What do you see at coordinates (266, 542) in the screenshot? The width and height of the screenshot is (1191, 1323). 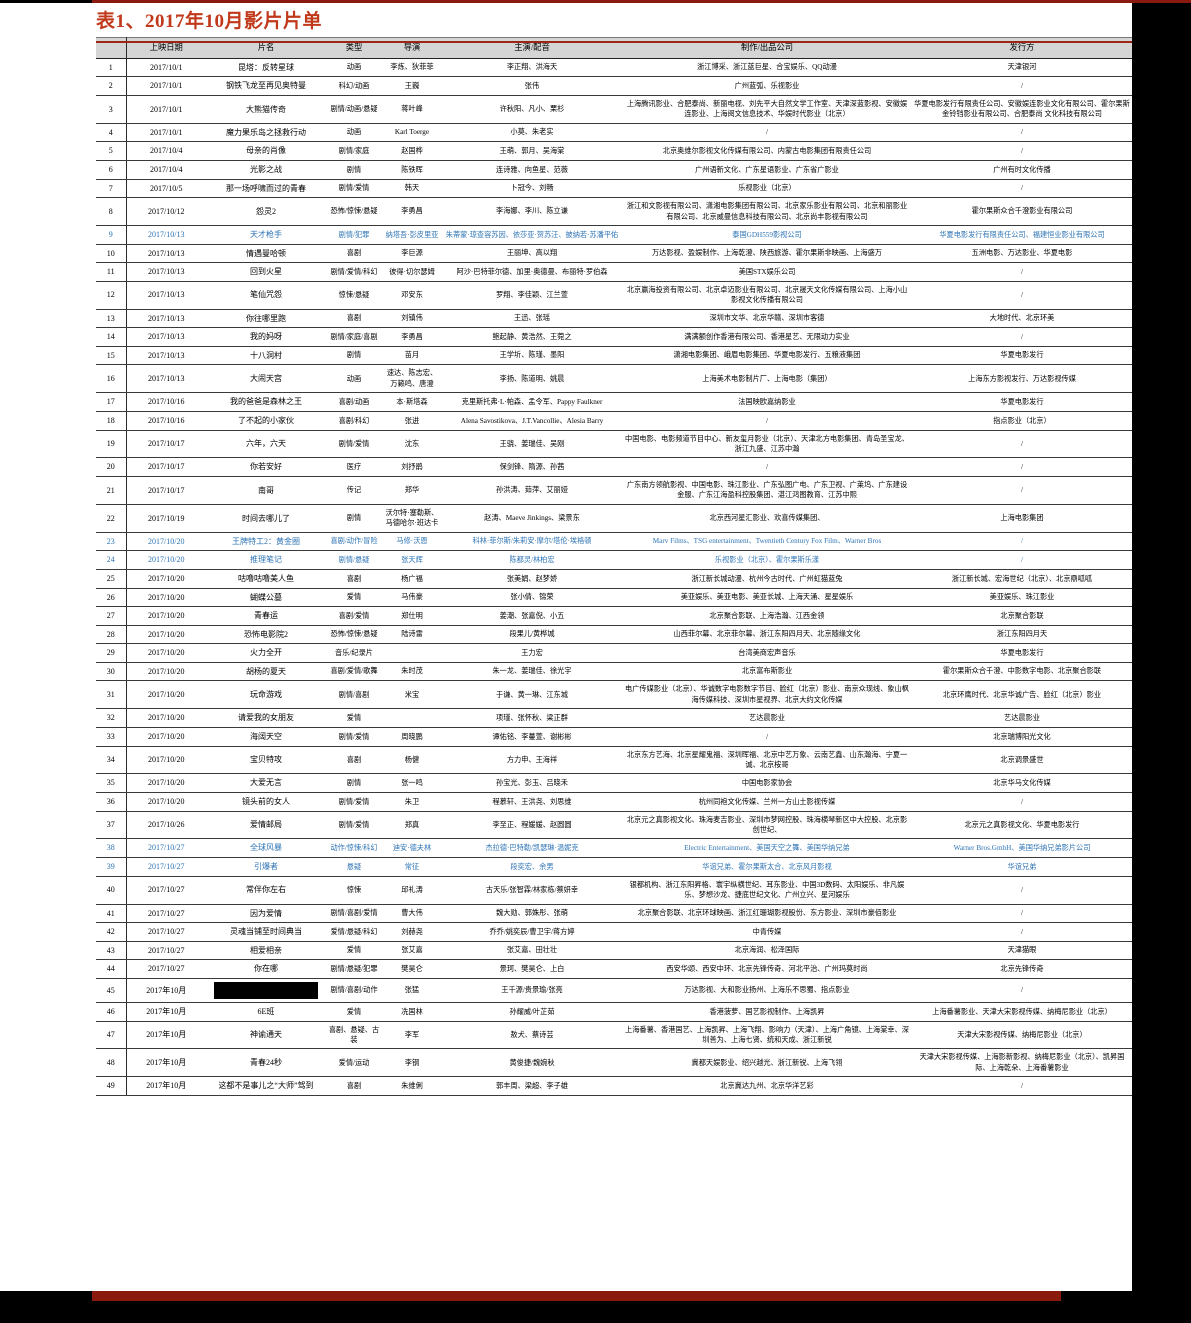 I see `cell-name: 王牌特工2：黄金圈` at bounding box center [266, 542].